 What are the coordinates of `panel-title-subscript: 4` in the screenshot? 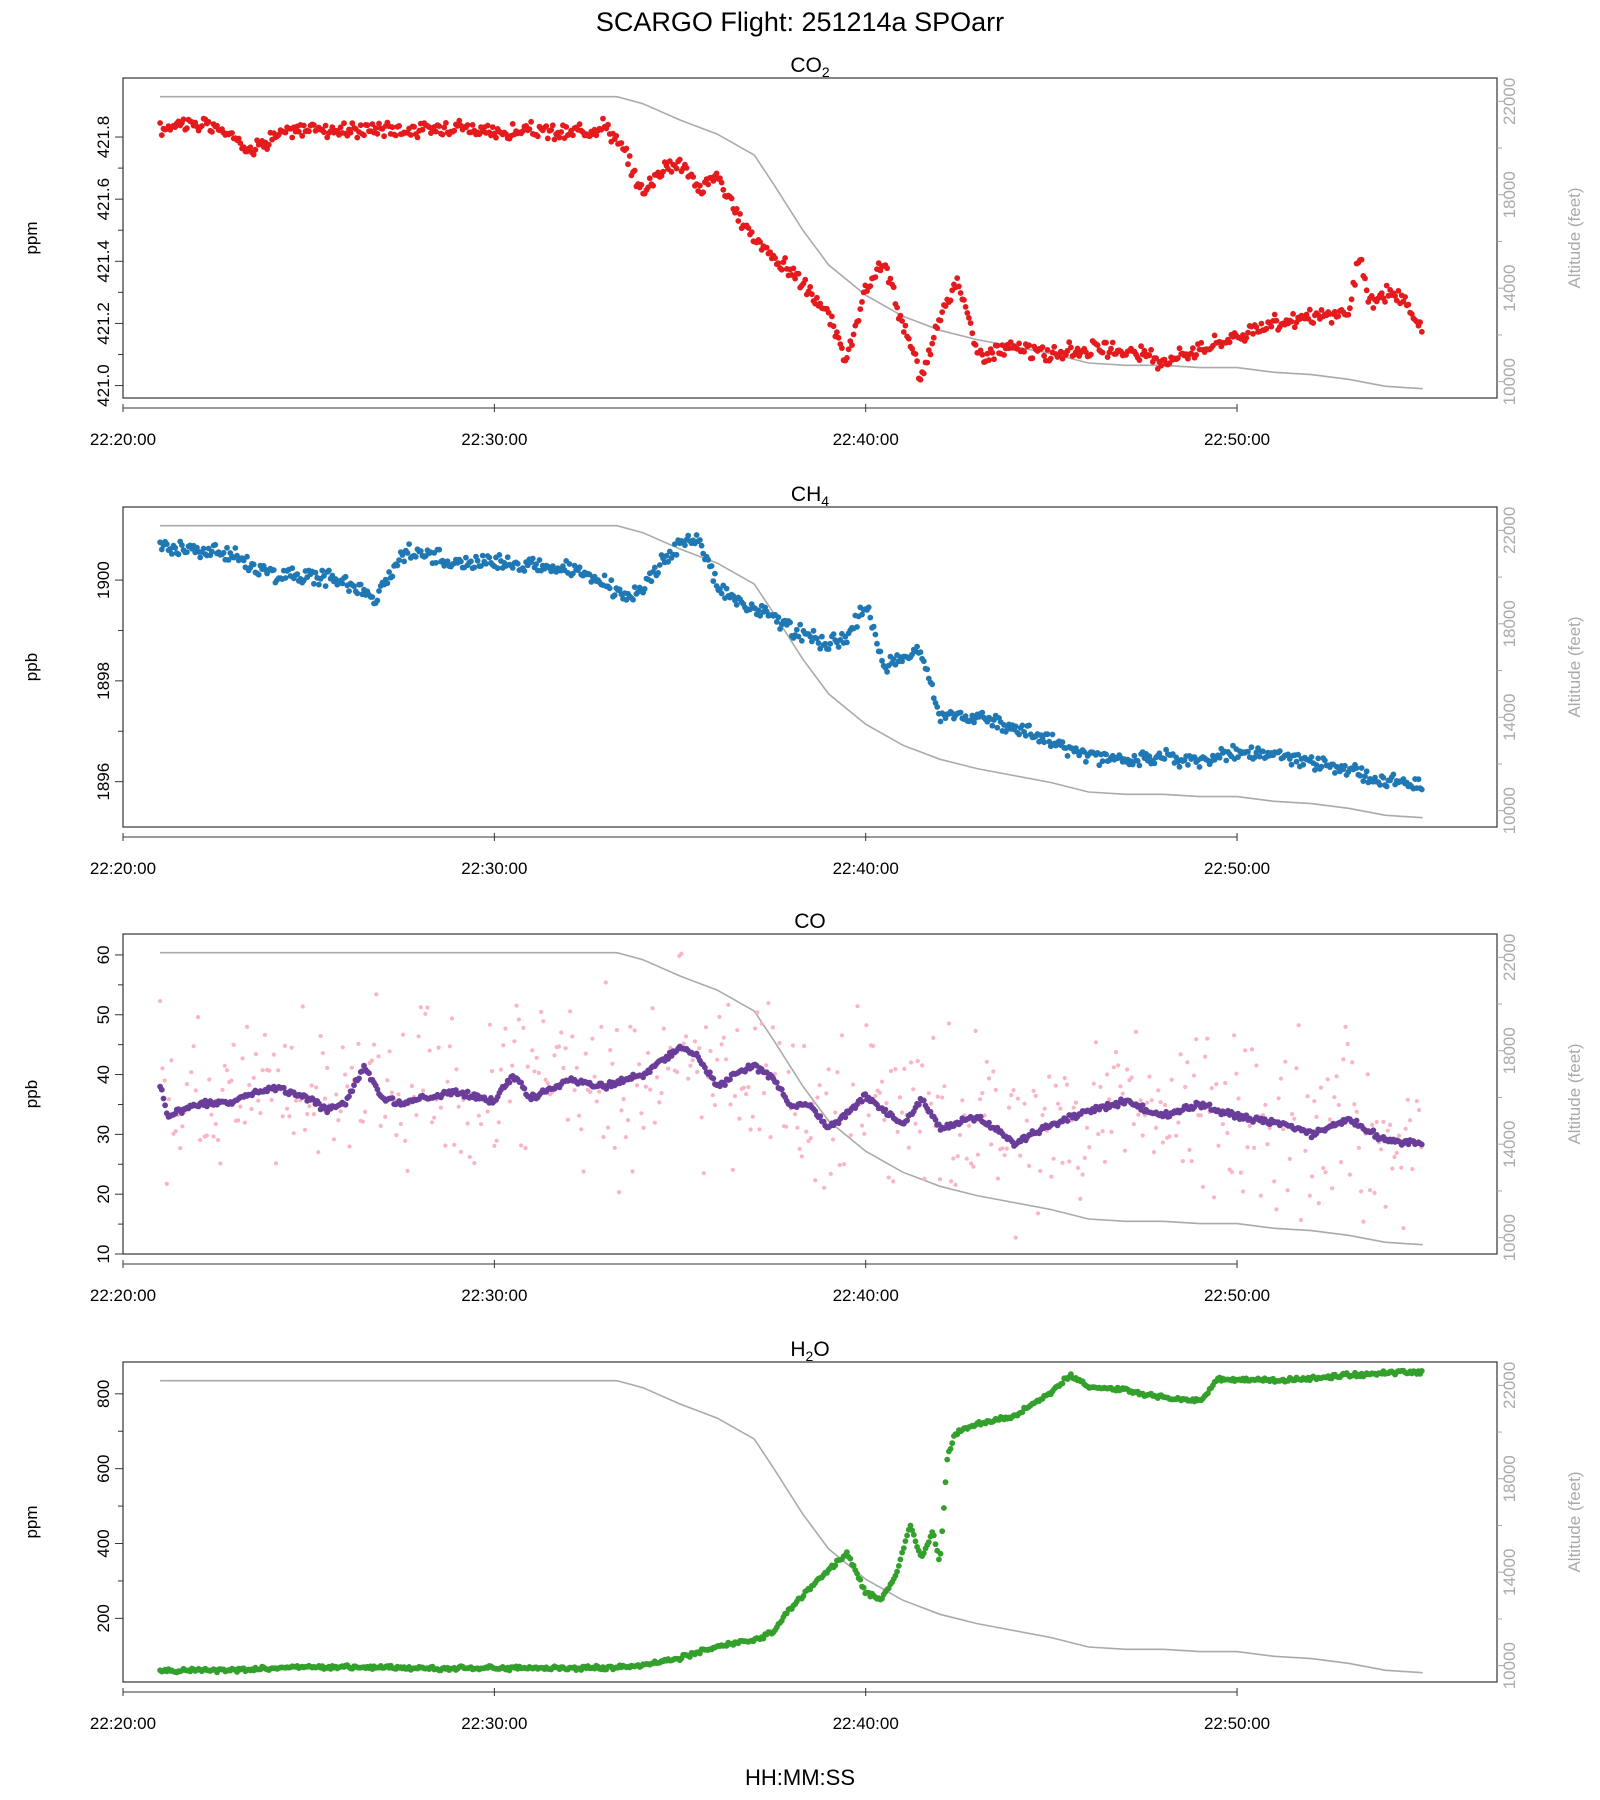 It's located at (825, 501).